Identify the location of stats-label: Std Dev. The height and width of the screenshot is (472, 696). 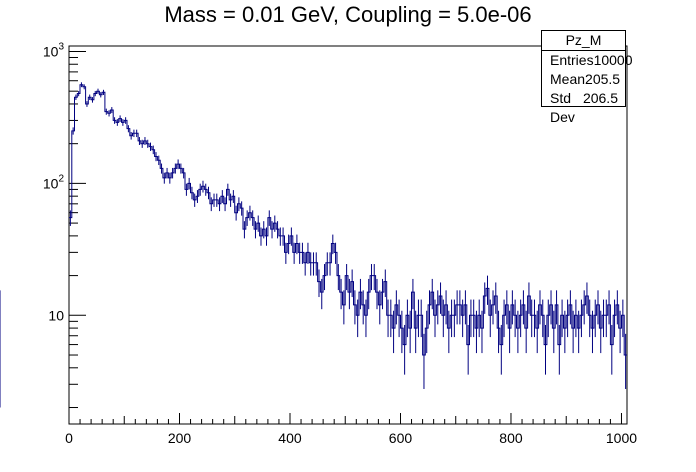
(562, 107).